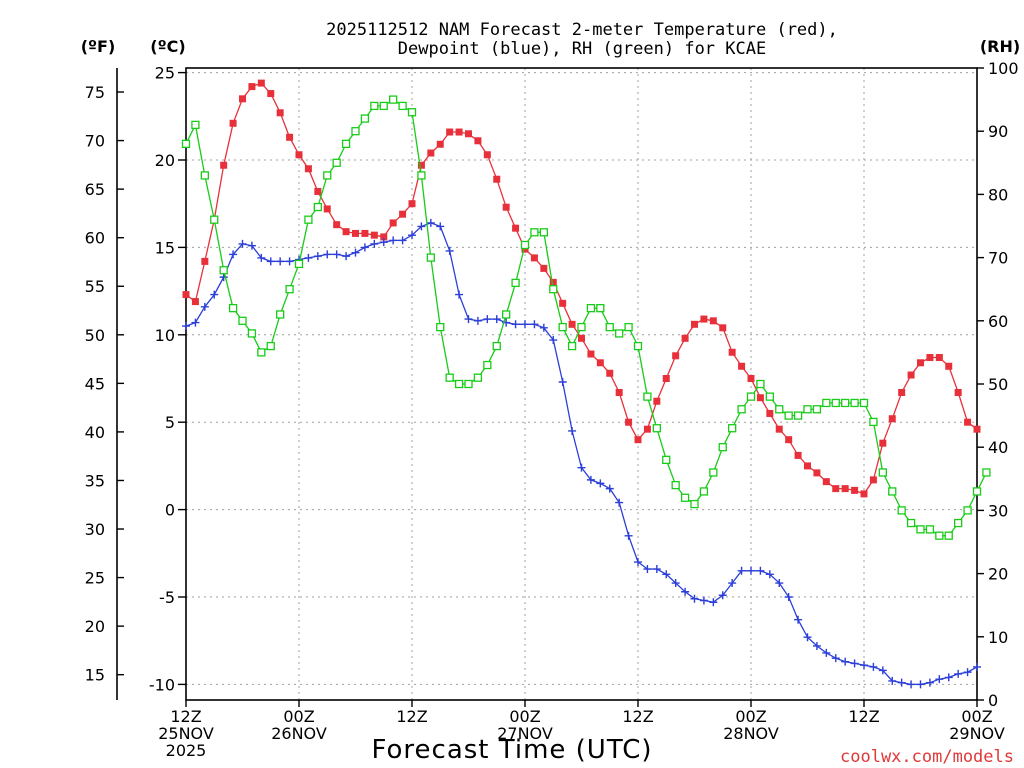 The height and width of the screenshot is (768, 1024). Describe the element at coordinates (998, 384) in the screenshot. I see `rh-tick-label: 50` at that location.